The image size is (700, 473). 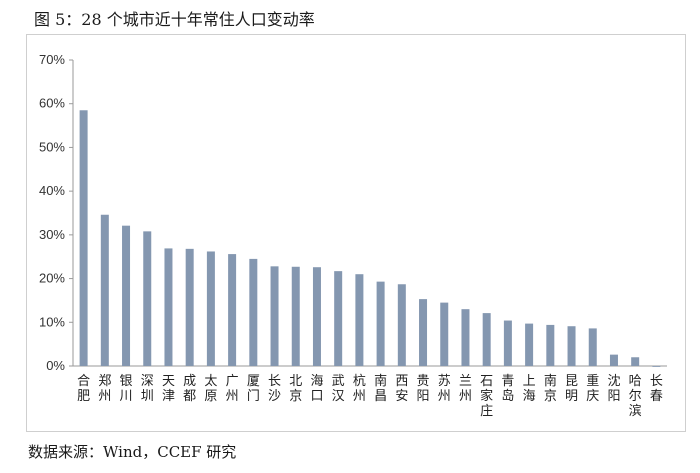 I want to click on x-tick-label: 深圳, so click(x=147, y=389).